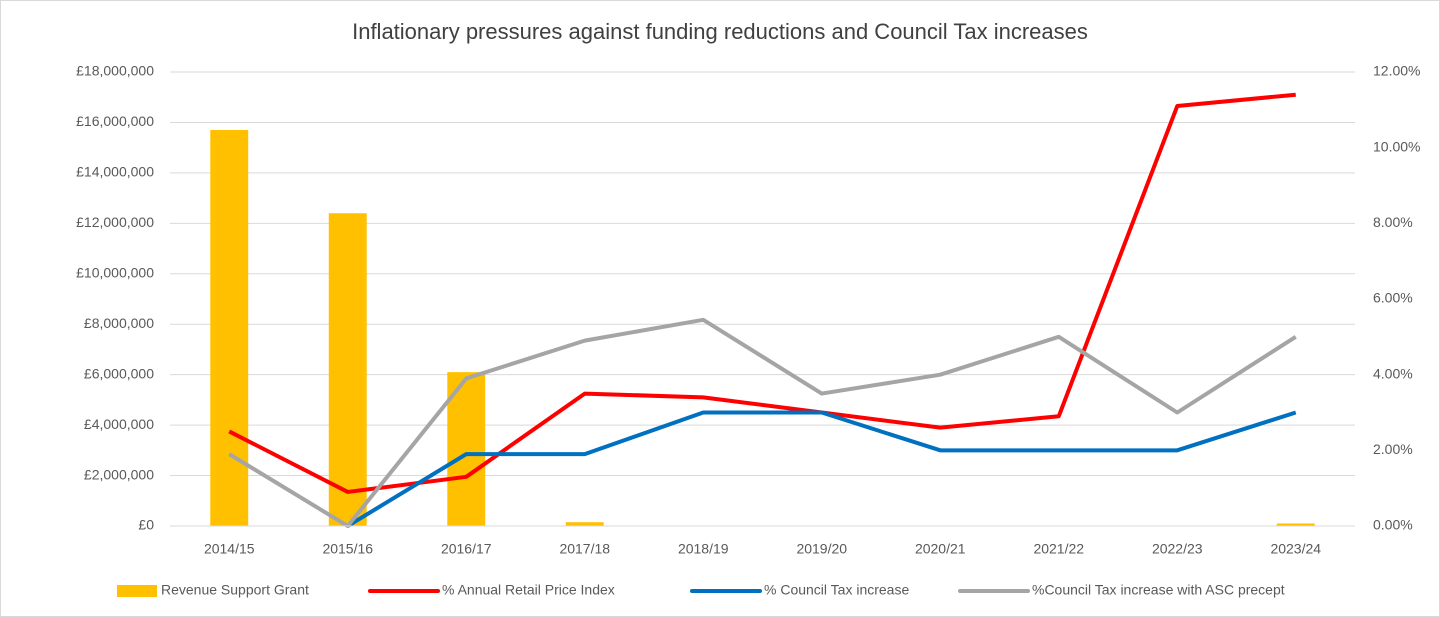  What do you see at coordinates (115, 172) in the screenshot?
I see `y-tick-label: £14,000,000` at bounding box center [115, 172].